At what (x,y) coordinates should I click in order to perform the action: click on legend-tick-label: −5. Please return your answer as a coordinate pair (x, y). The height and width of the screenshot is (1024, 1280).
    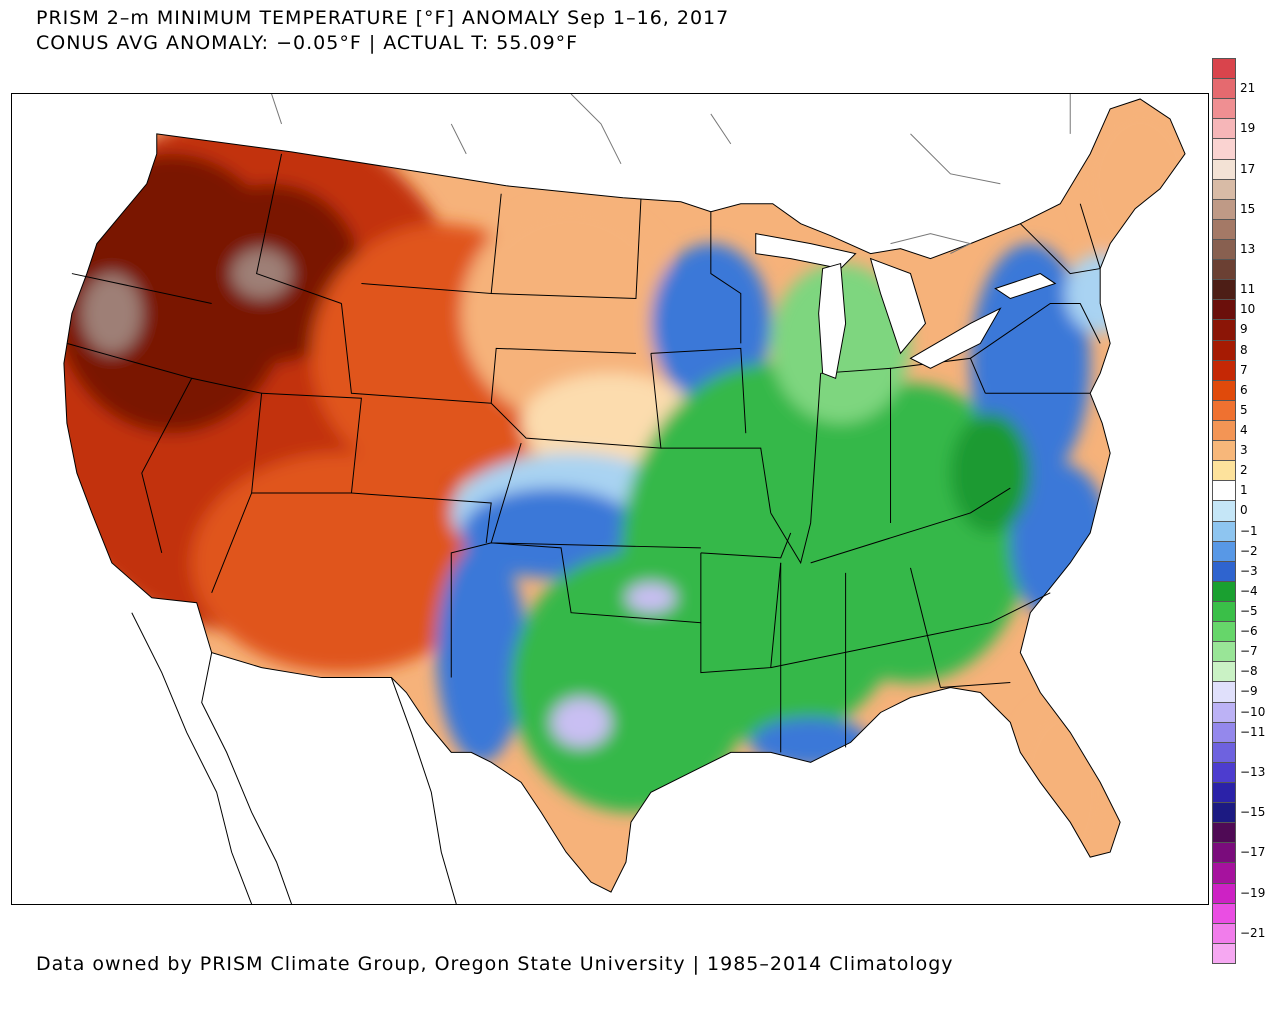
    Looking at the image, I should click on (1249, 611).